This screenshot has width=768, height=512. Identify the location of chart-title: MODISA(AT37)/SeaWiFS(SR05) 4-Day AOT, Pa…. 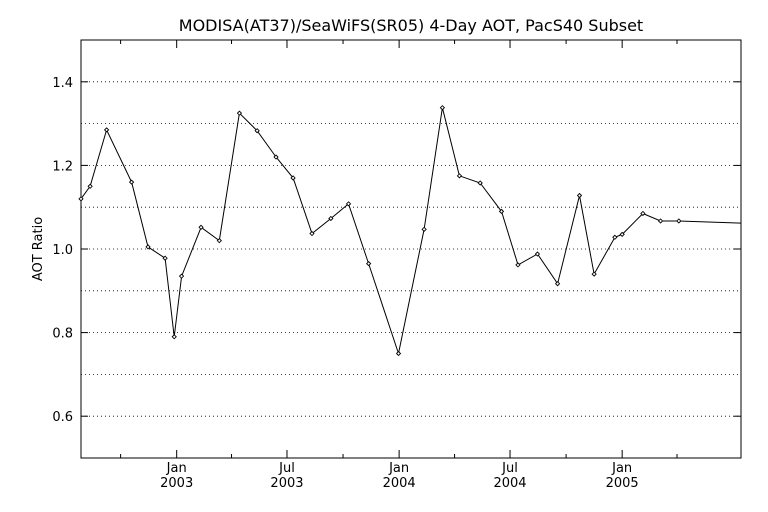
(411, 25).